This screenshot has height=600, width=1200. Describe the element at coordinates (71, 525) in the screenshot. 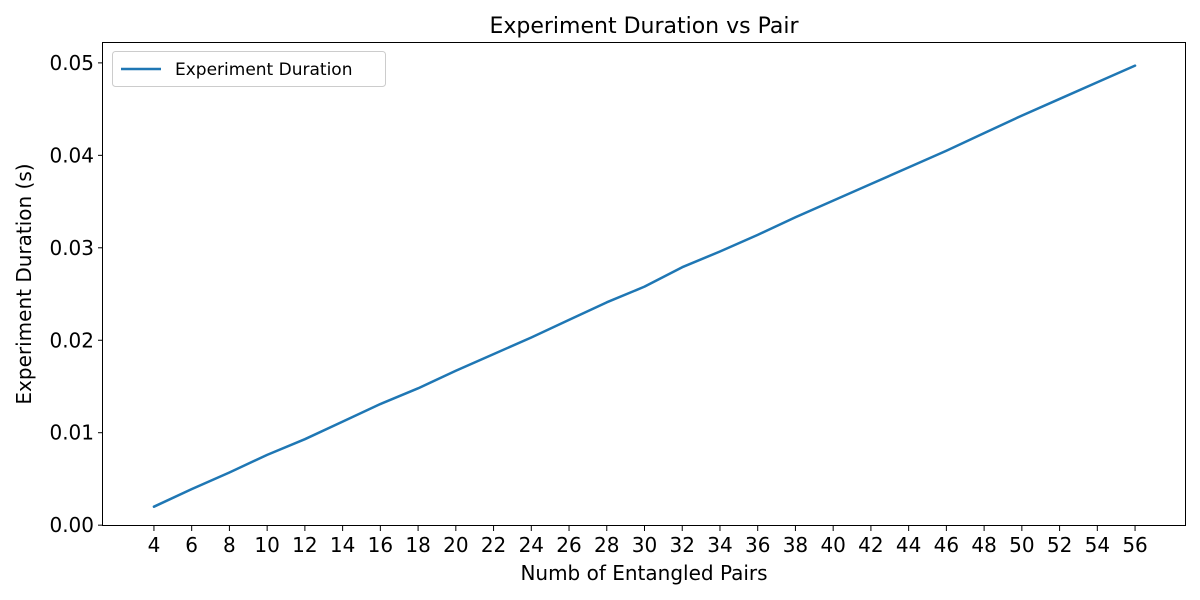

I see `y-tick-label: 0.00` at that location.